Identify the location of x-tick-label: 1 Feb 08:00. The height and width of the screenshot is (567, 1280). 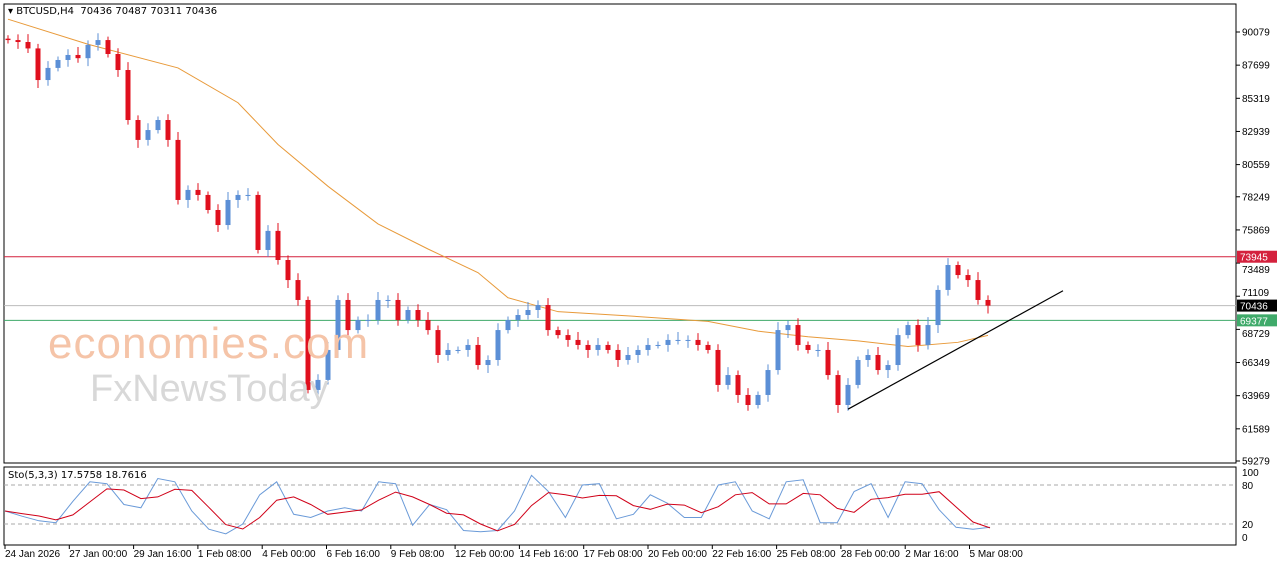
(225, 554).